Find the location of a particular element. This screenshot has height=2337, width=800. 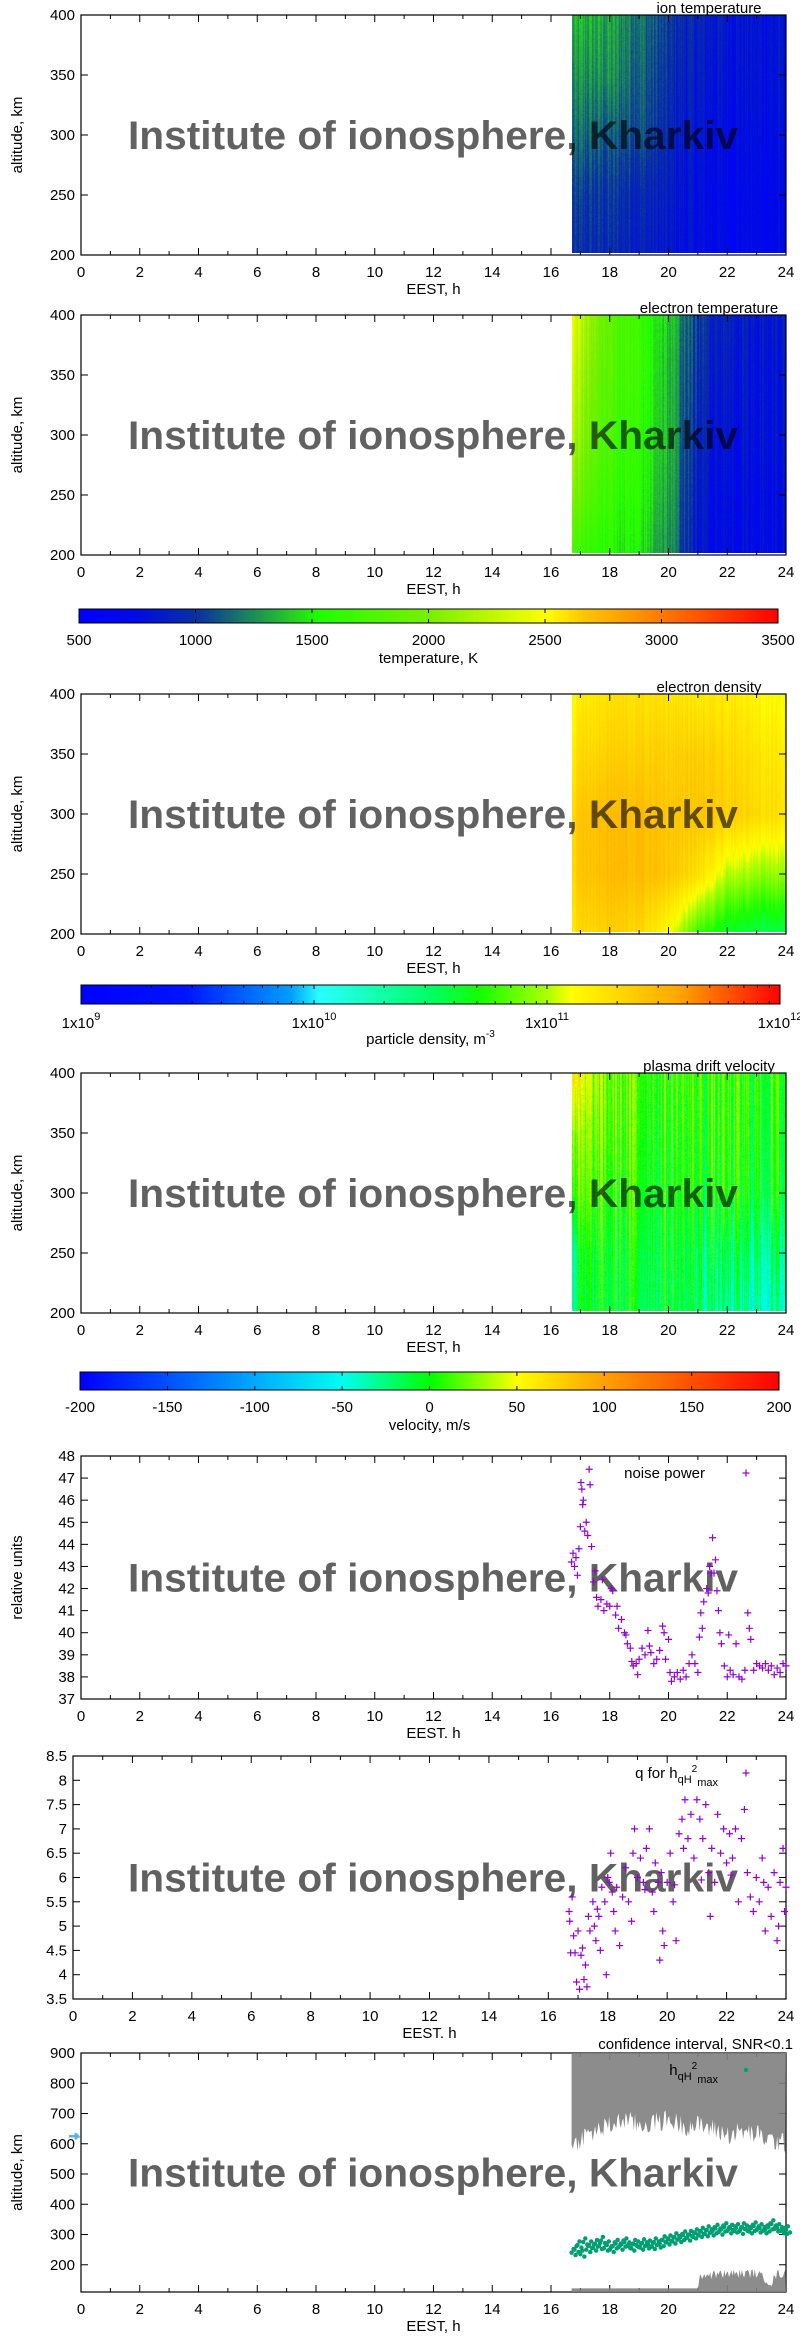

x-tick-label: 8 is located at coordinates (316, 951).